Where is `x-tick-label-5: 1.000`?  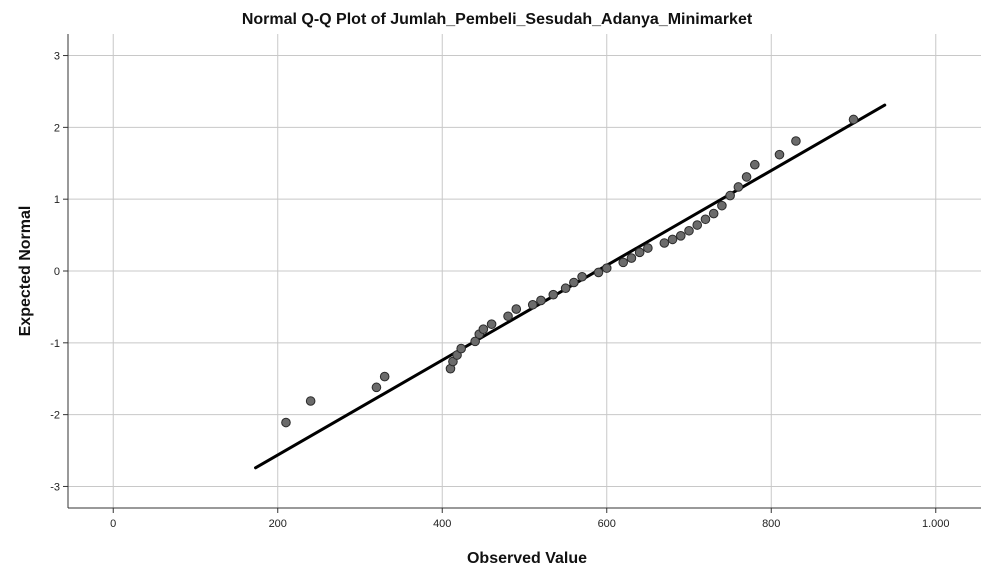
x-tick-label-5: 1.000 is located at coordinates (936, 524).